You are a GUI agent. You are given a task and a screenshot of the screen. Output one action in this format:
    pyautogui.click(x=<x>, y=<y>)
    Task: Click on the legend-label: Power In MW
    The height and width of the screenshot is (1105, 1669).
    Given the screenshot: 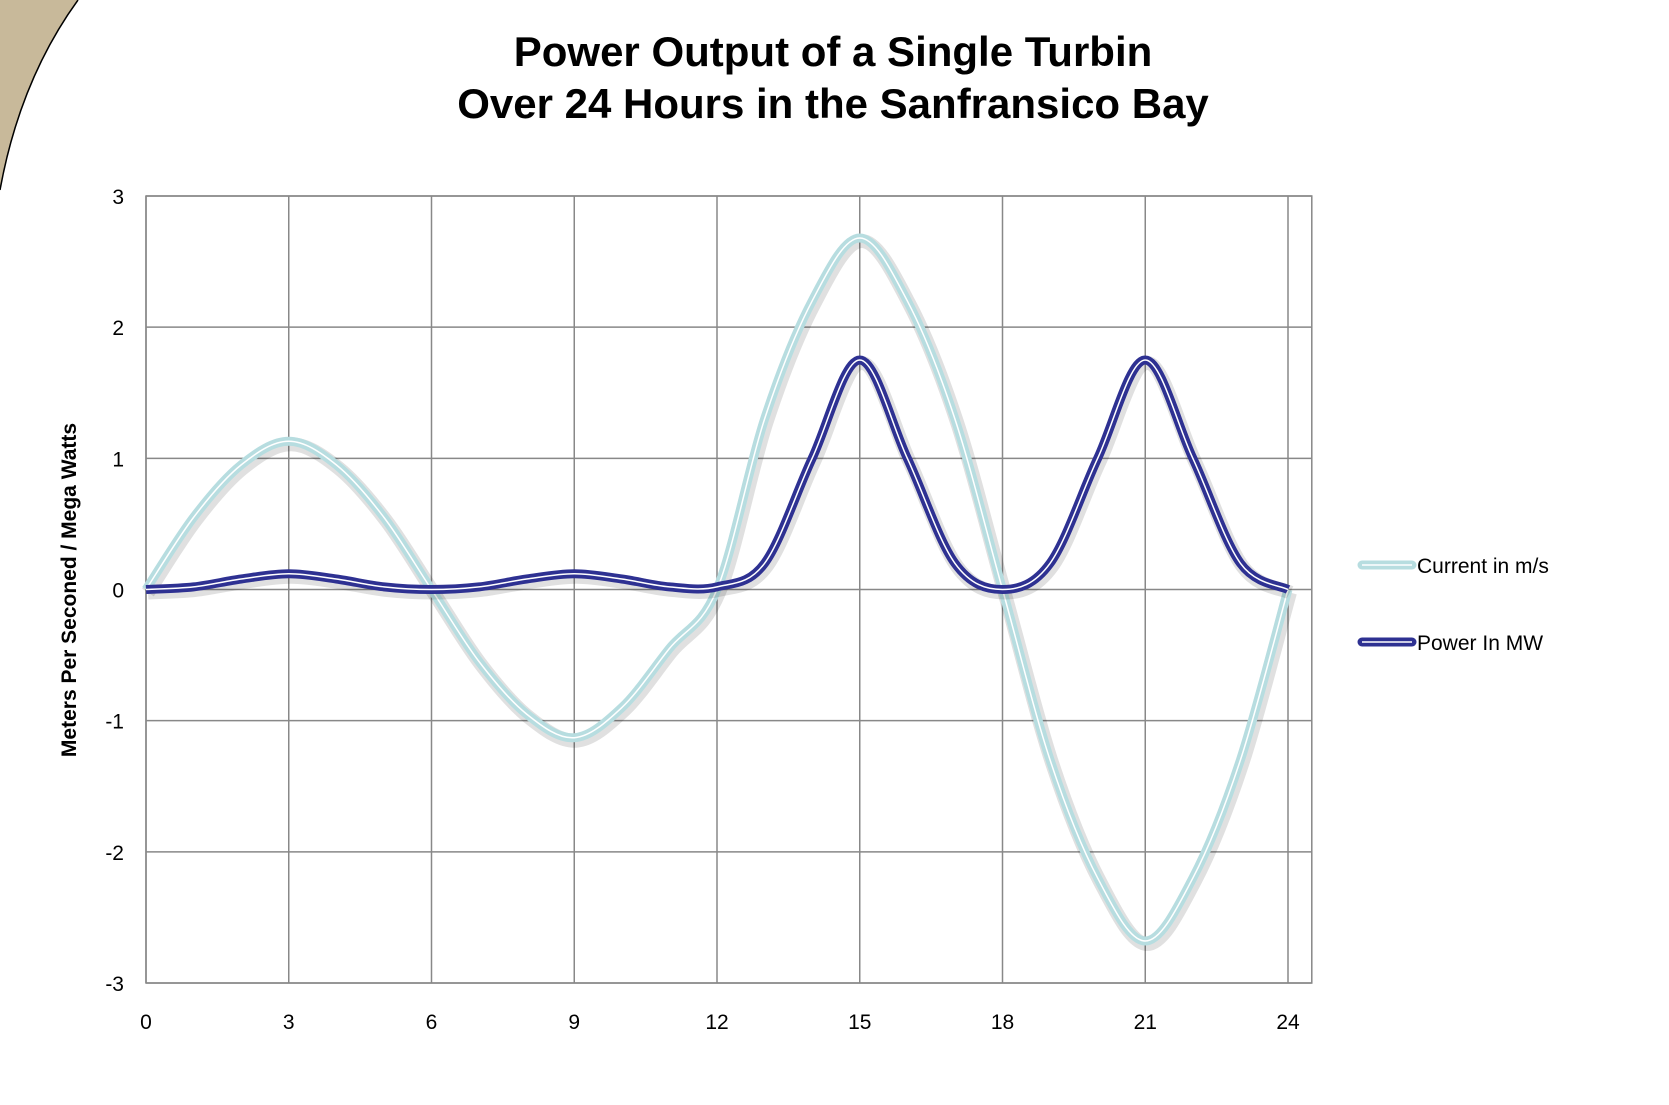 What is the action you would take?
    pyautogui.click(x=1480, y=643)
    